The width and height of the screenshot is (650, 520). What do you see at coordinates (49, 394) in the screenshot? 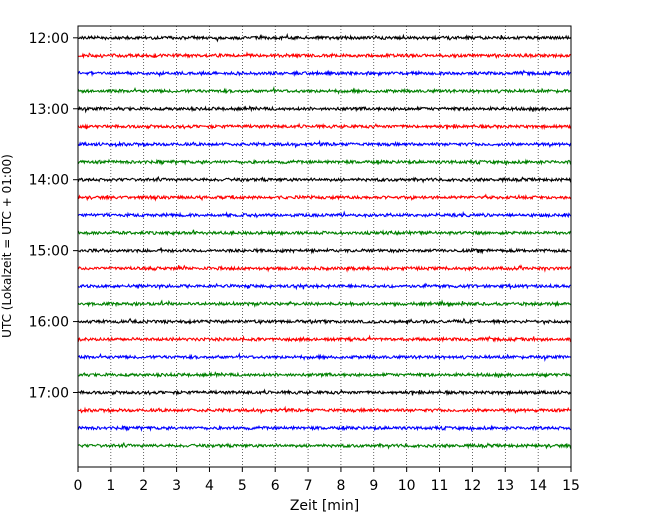
I see `y-tick-label: 17:00` at bounding box center [49, 394].